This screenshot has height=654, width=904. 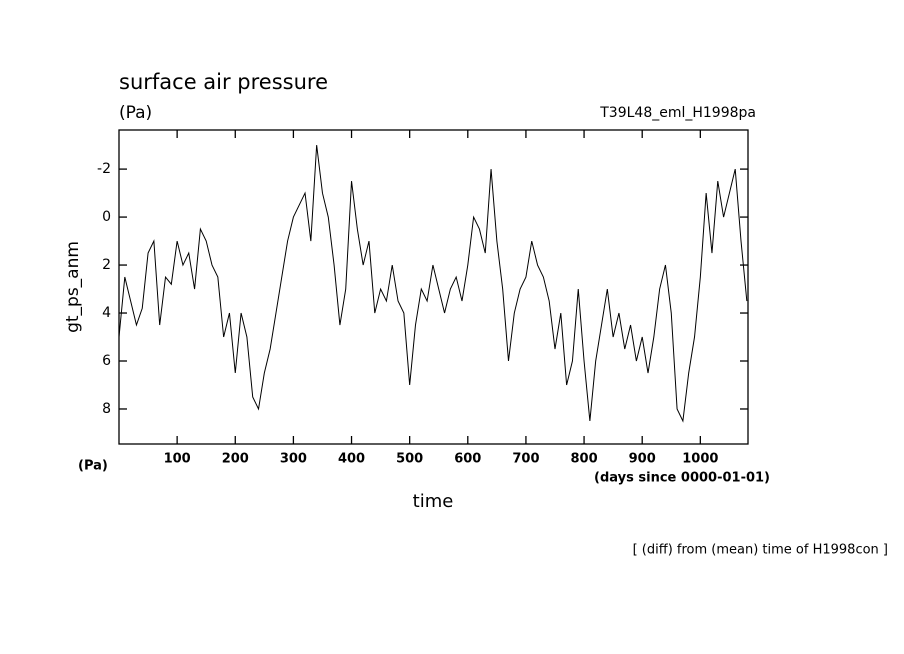 I want to click on x-tick-label: 500, so click(x=409, y=459).